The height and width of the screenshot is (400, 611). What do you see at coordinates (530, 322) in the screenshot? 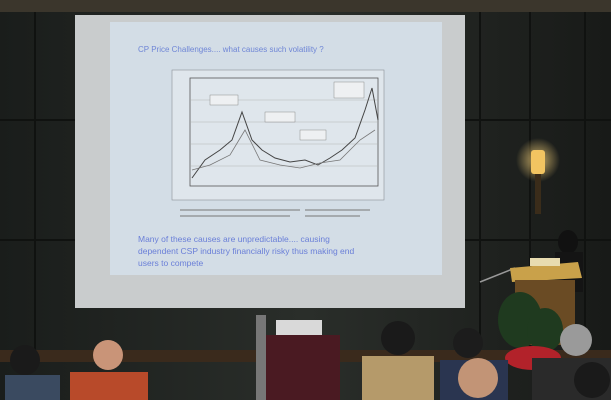
I see `plant` at bounding box center [530, 322].